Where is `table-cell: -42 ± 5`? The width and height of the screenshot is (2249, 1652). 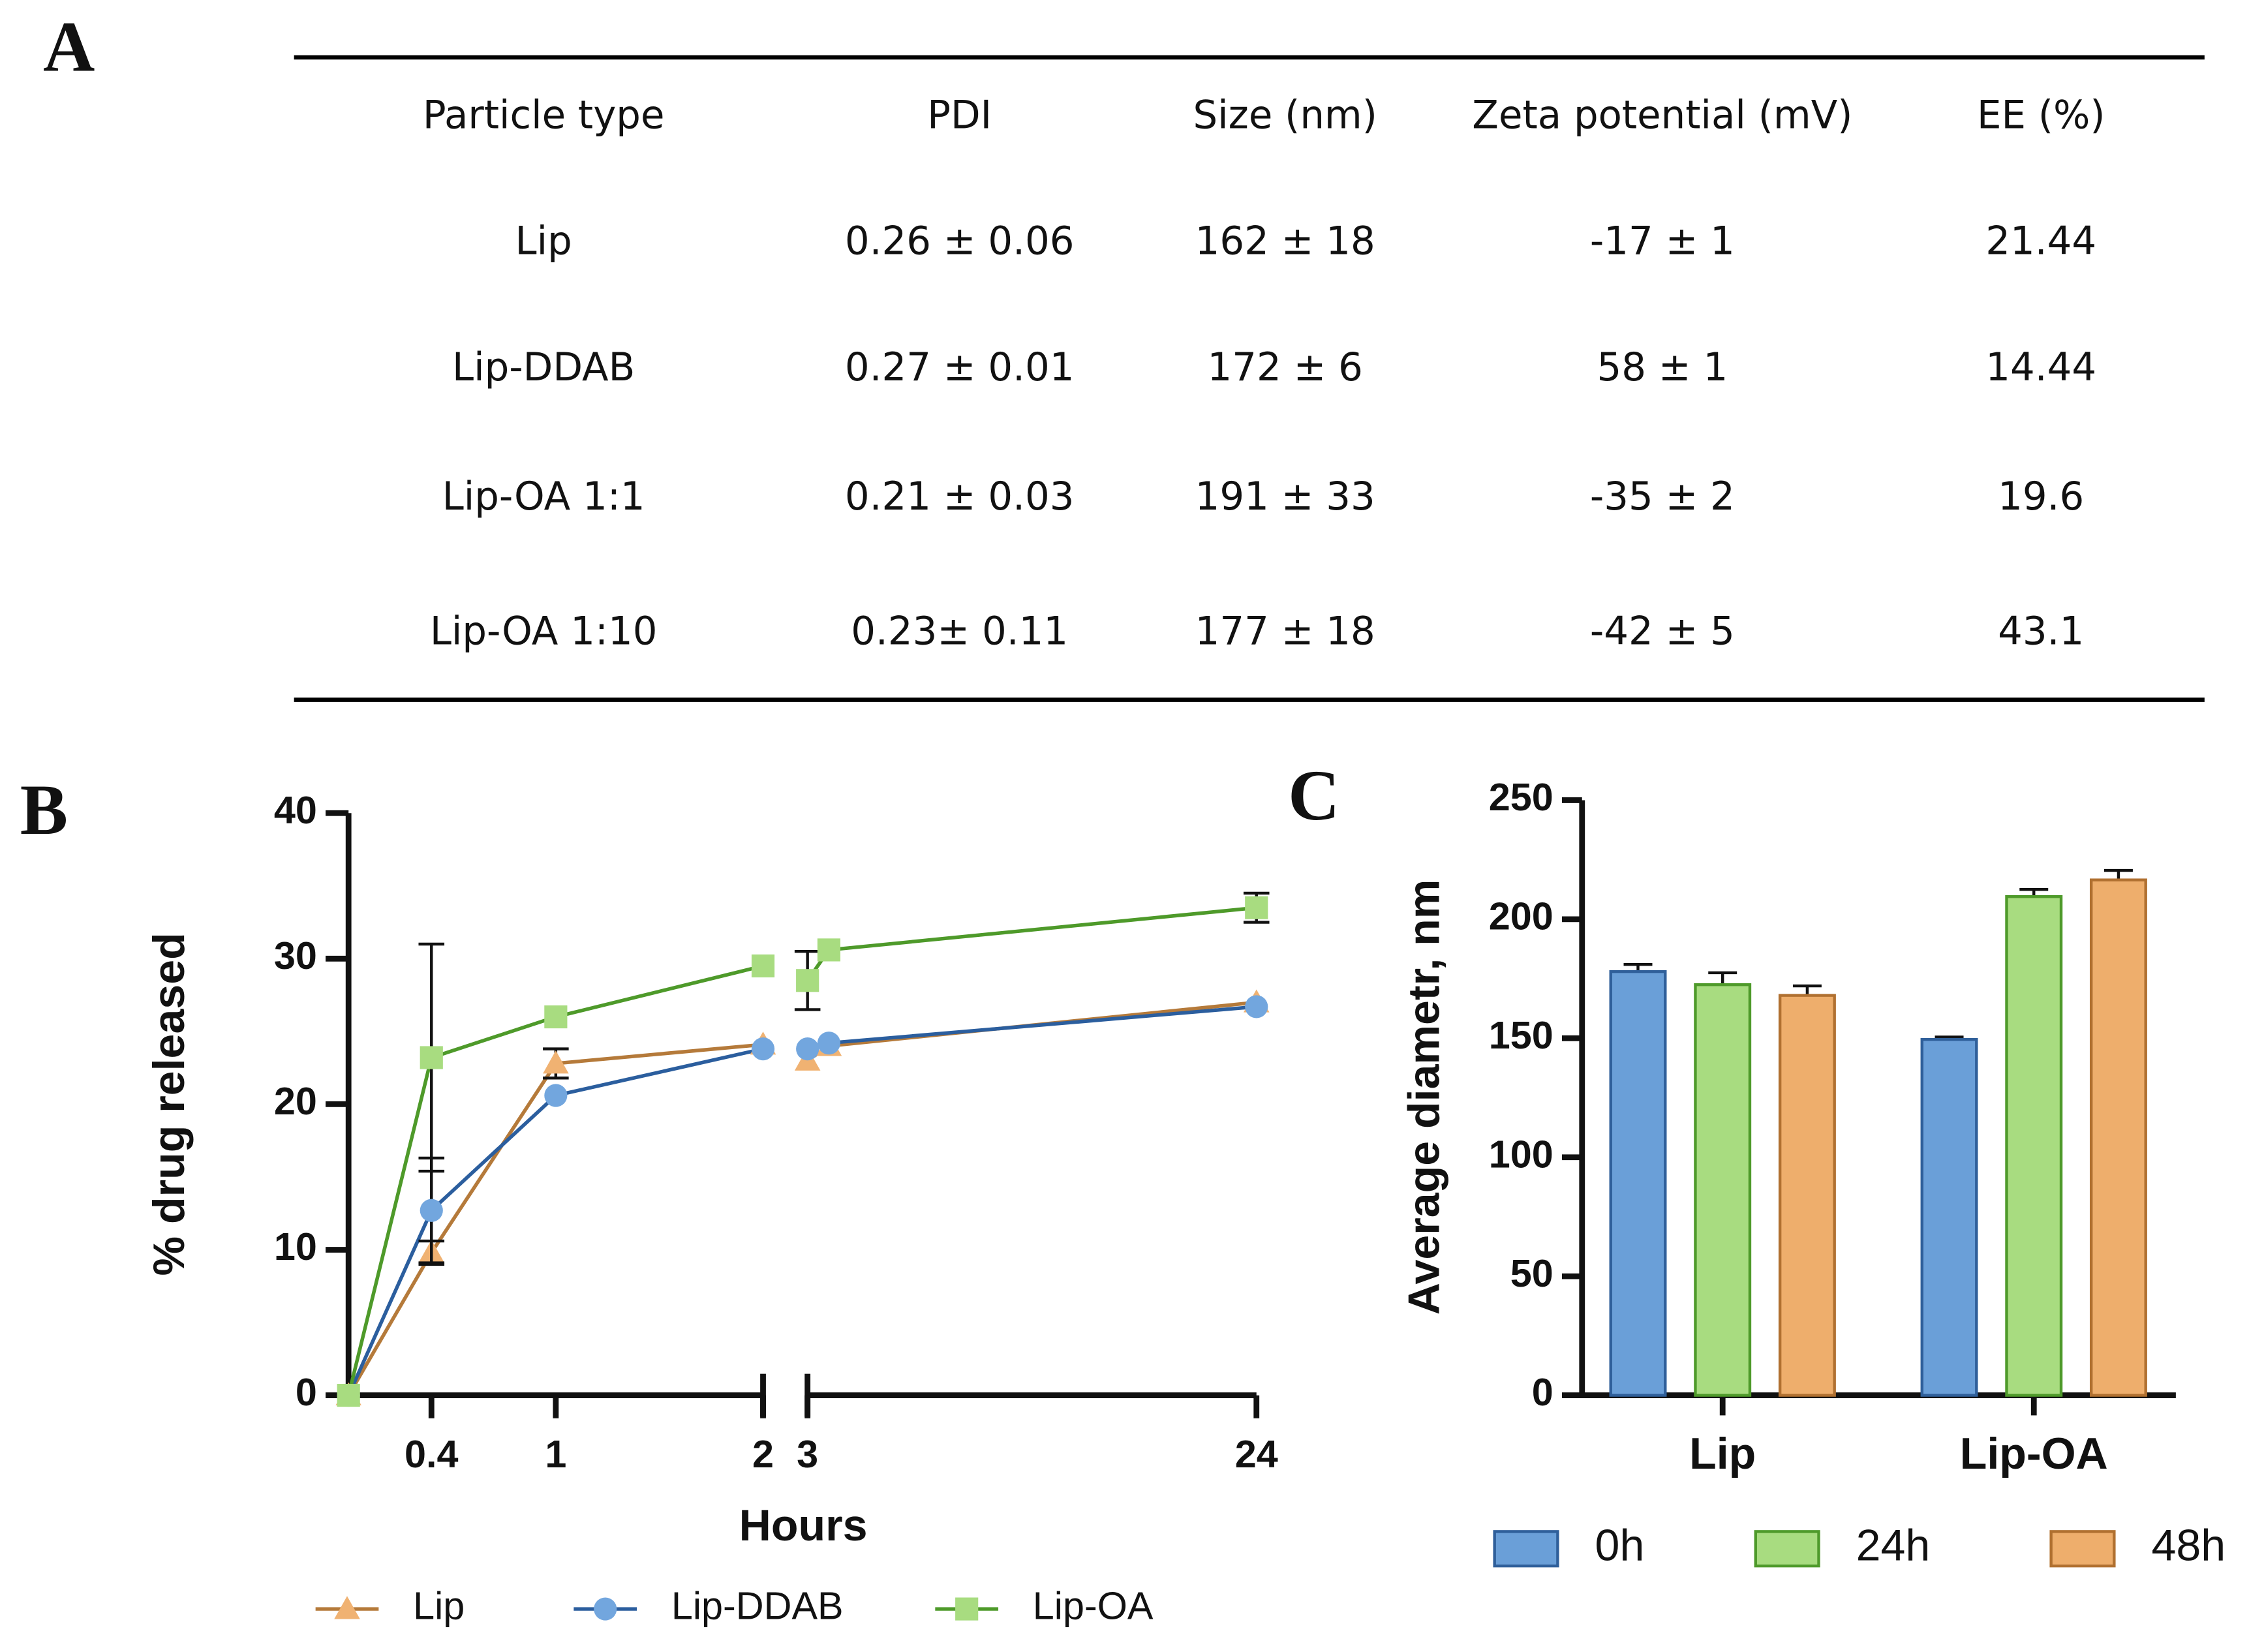 table-cell: -42 ± 5 is located at coordinates (1663, 632).